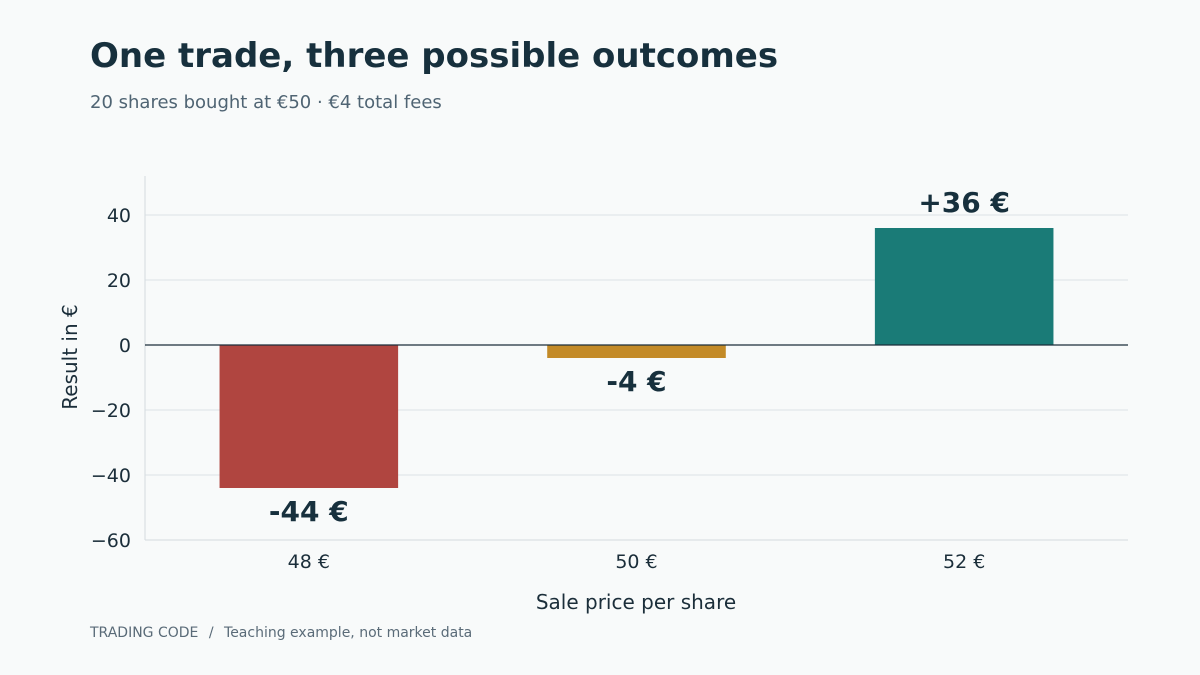  Describe the element at coordinates (434, 56) in the screenshot. I see `chart-title: One trade, three possible outcomes` at that location.